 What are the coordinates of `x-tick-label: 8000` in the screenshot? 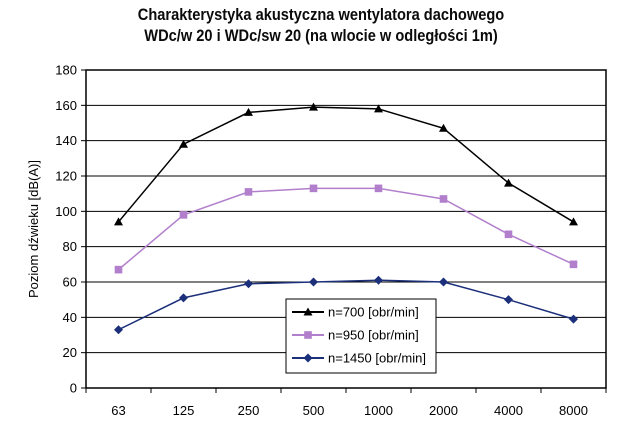 It's located at (573, 410).